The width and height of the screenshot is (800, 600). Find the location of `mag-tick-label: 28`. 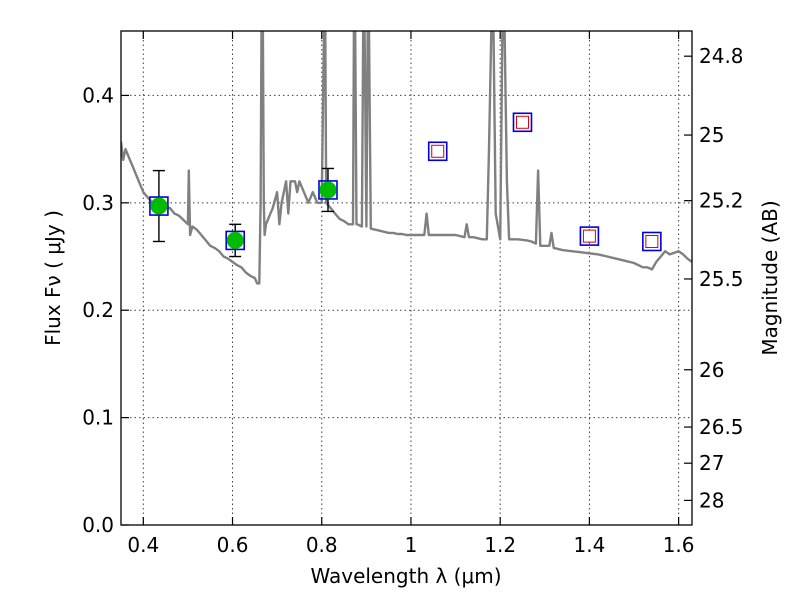

mag-tick-label: 28 is located at coordinates (711, 500).